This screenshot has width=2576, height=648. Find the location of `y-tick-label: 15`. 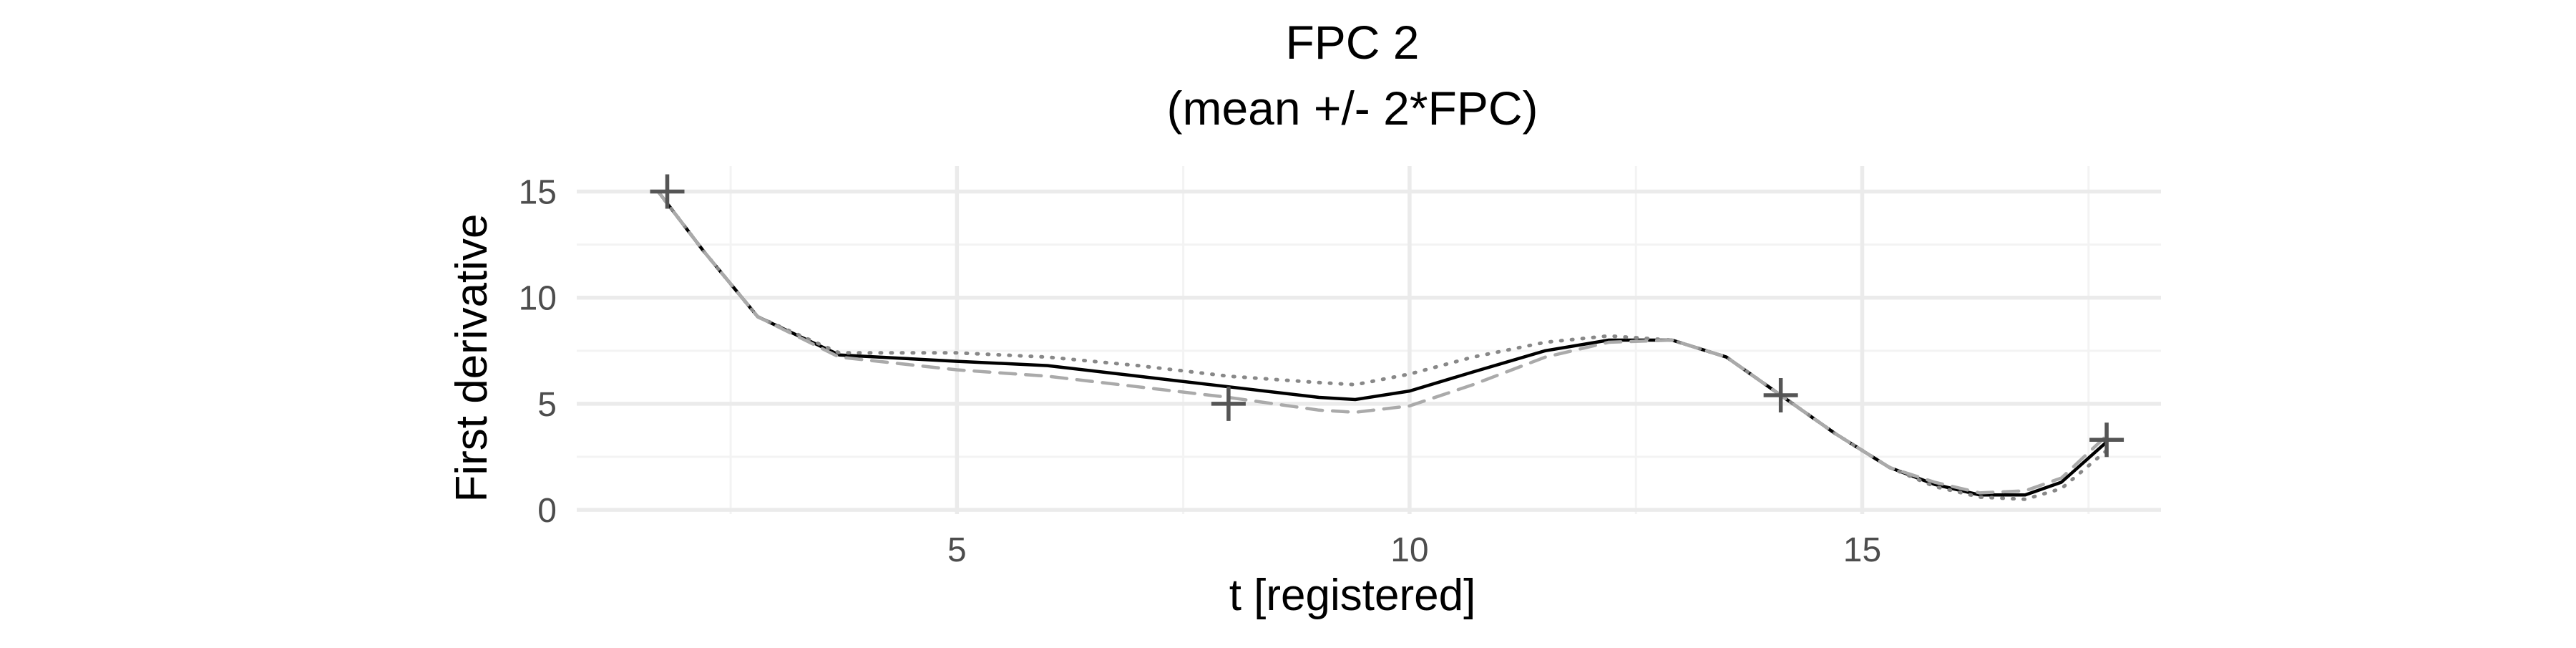

y-tick-label: 15 is located at coordinates (538, 193).